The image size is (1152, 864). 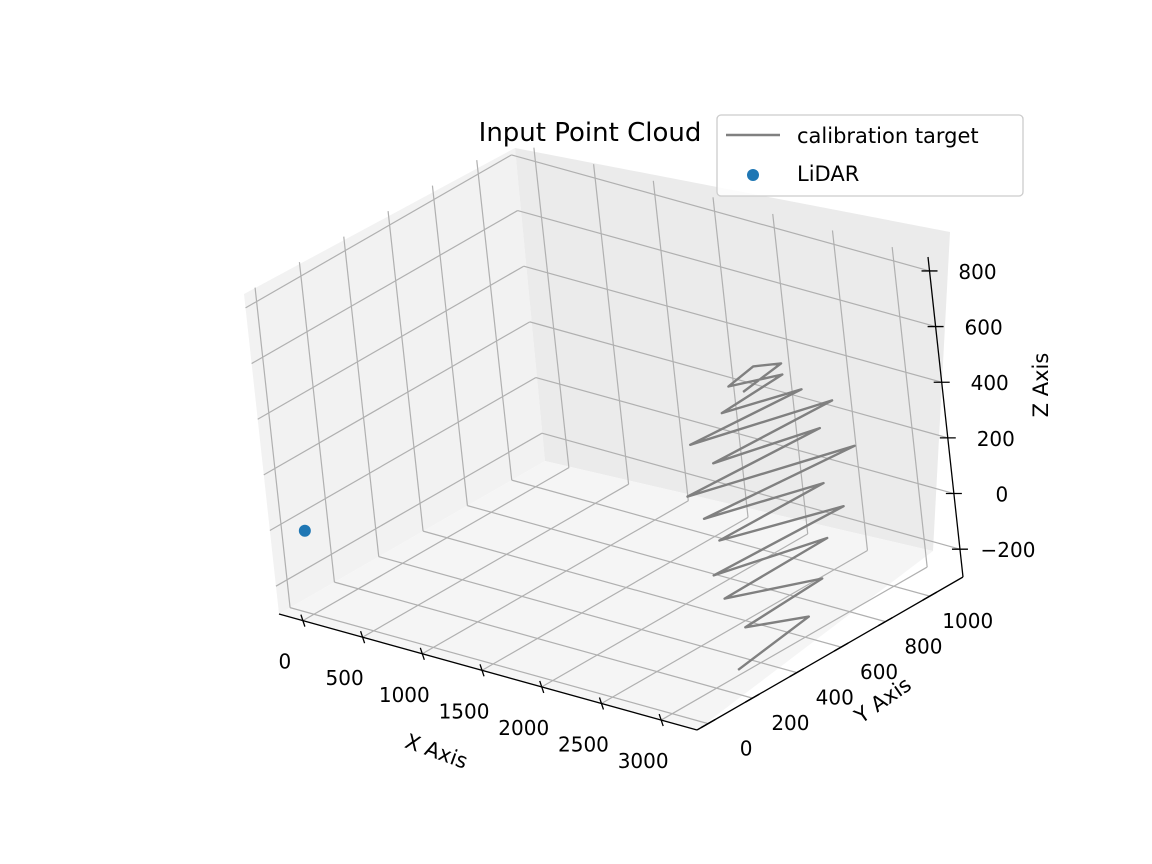 What do you see at coordinates (404, 695) in the screenshot?
I see `x-tick-label: 1000` at bounding box center [404, 695].